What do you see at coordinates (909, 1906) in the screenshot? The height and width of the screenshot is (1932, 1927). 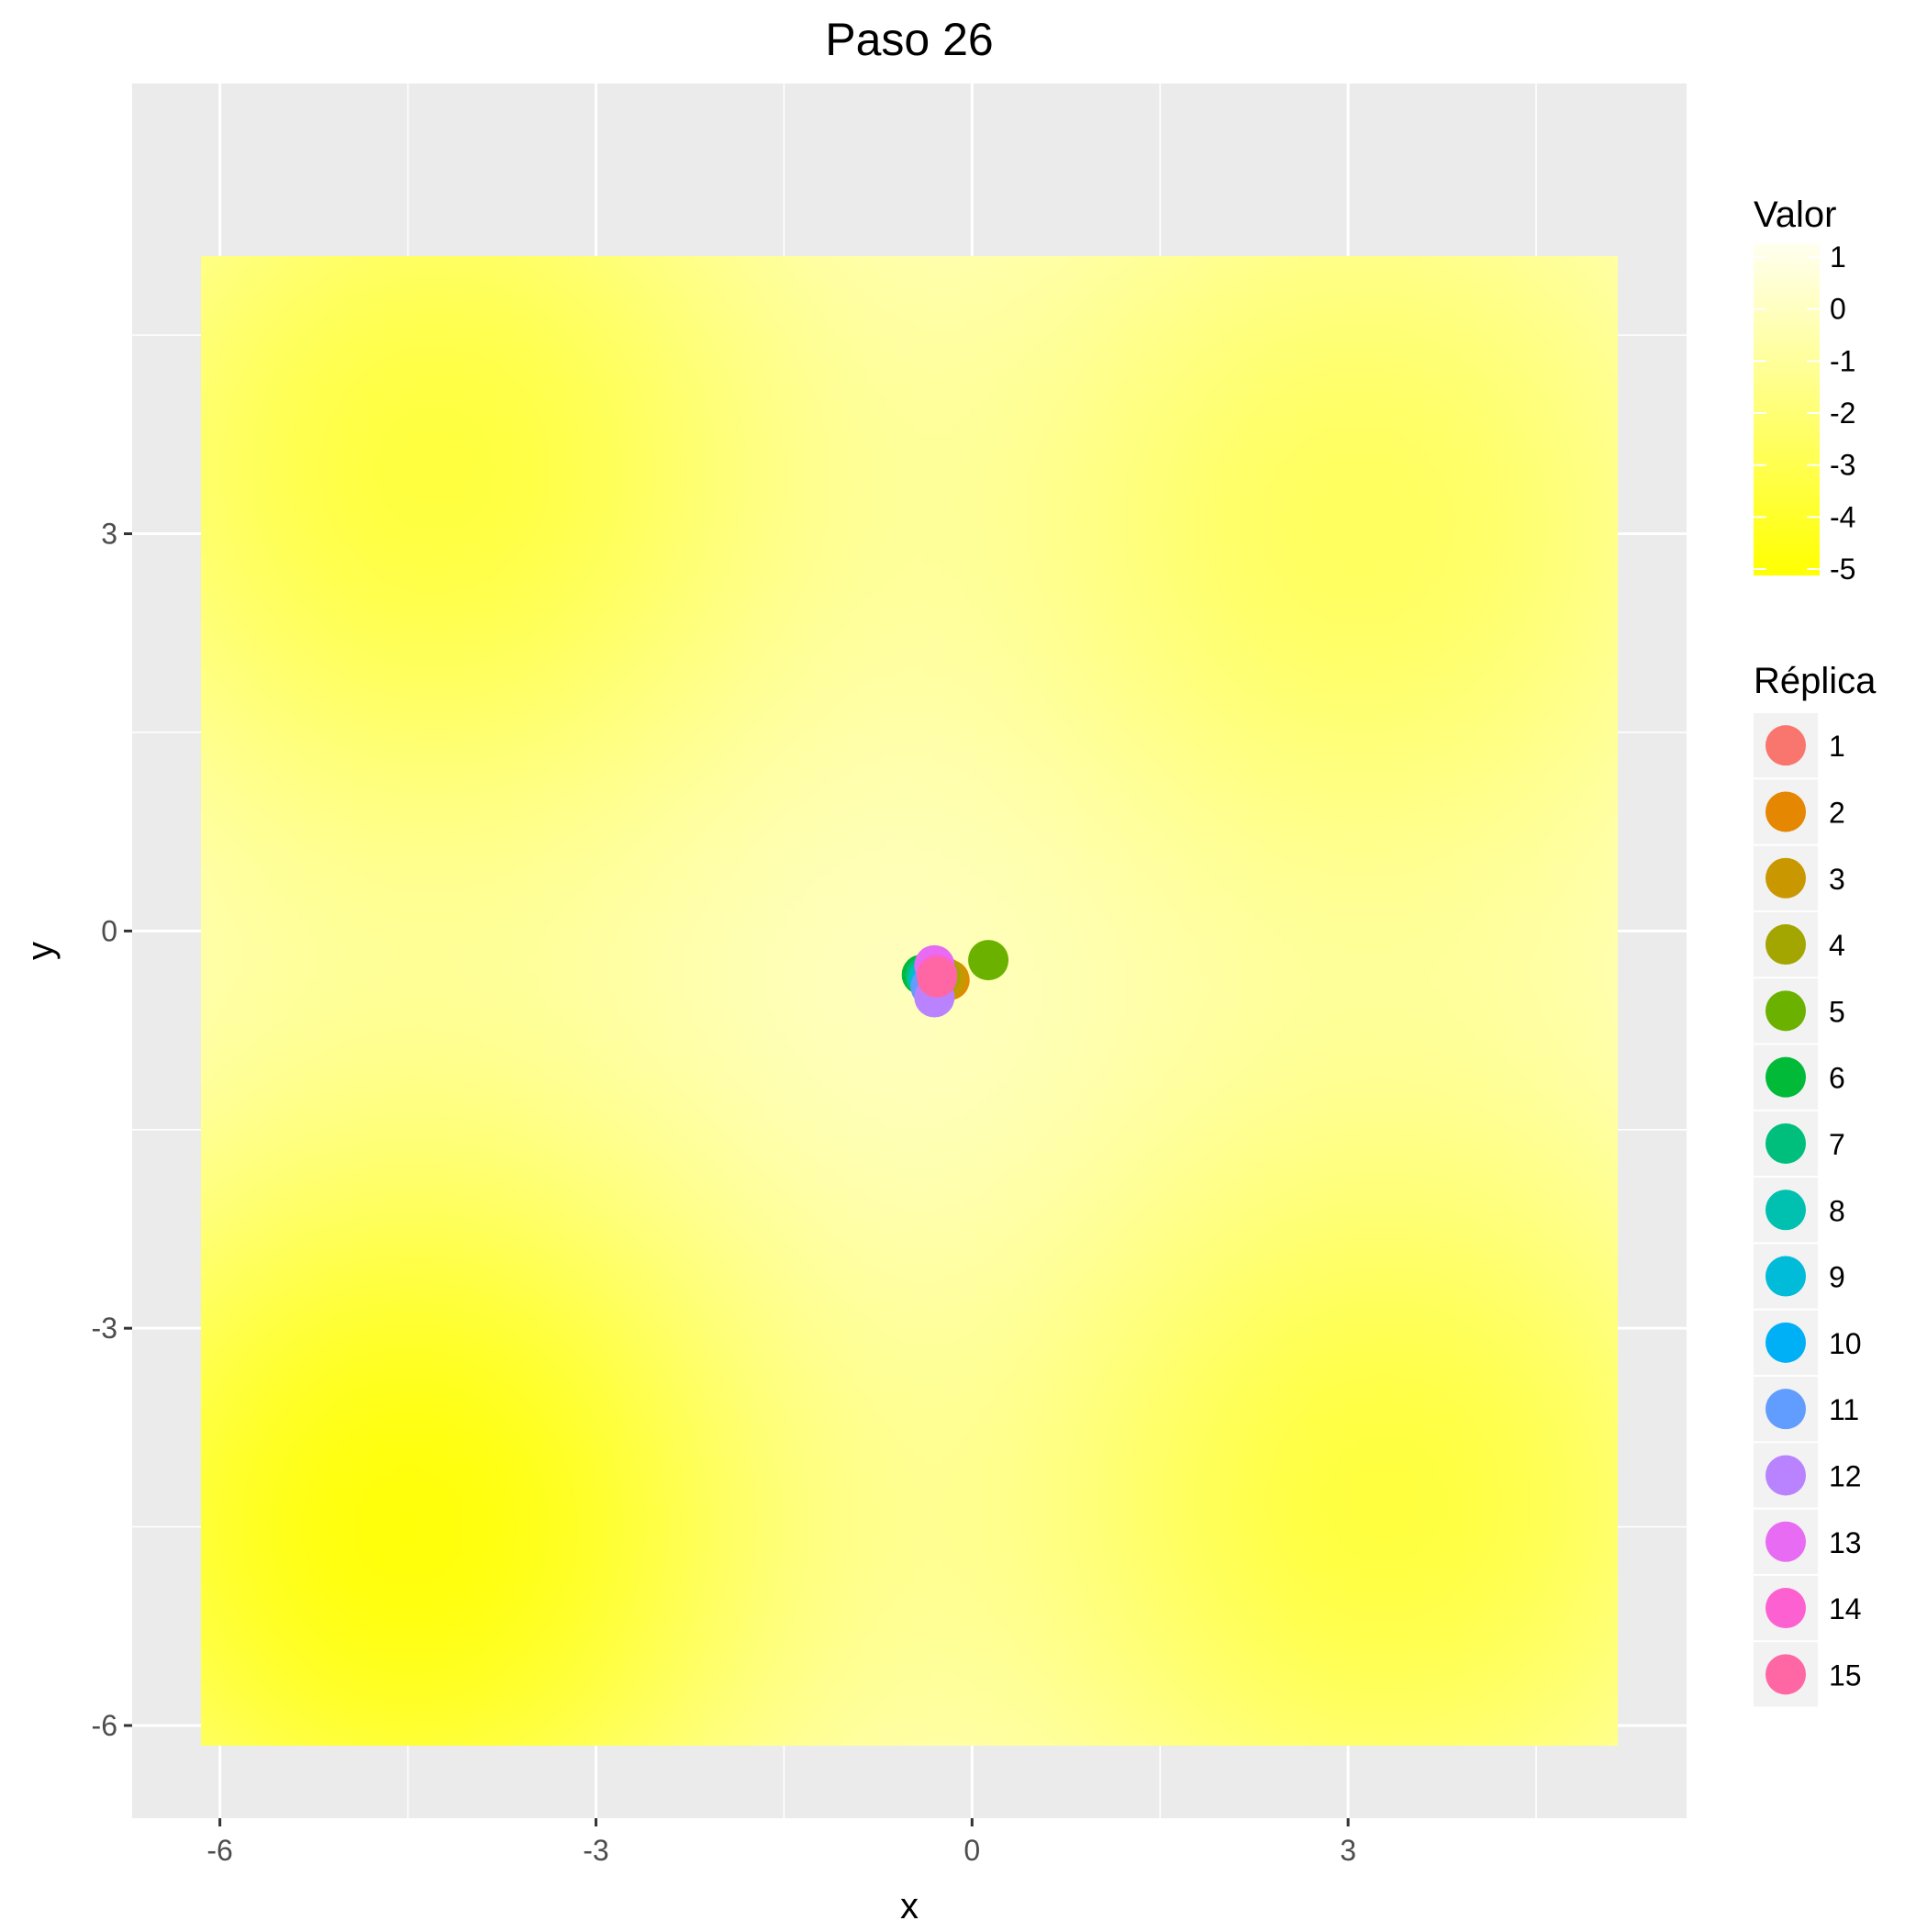 I see `x-axis-label: x` at bounding box center [909, 1906].